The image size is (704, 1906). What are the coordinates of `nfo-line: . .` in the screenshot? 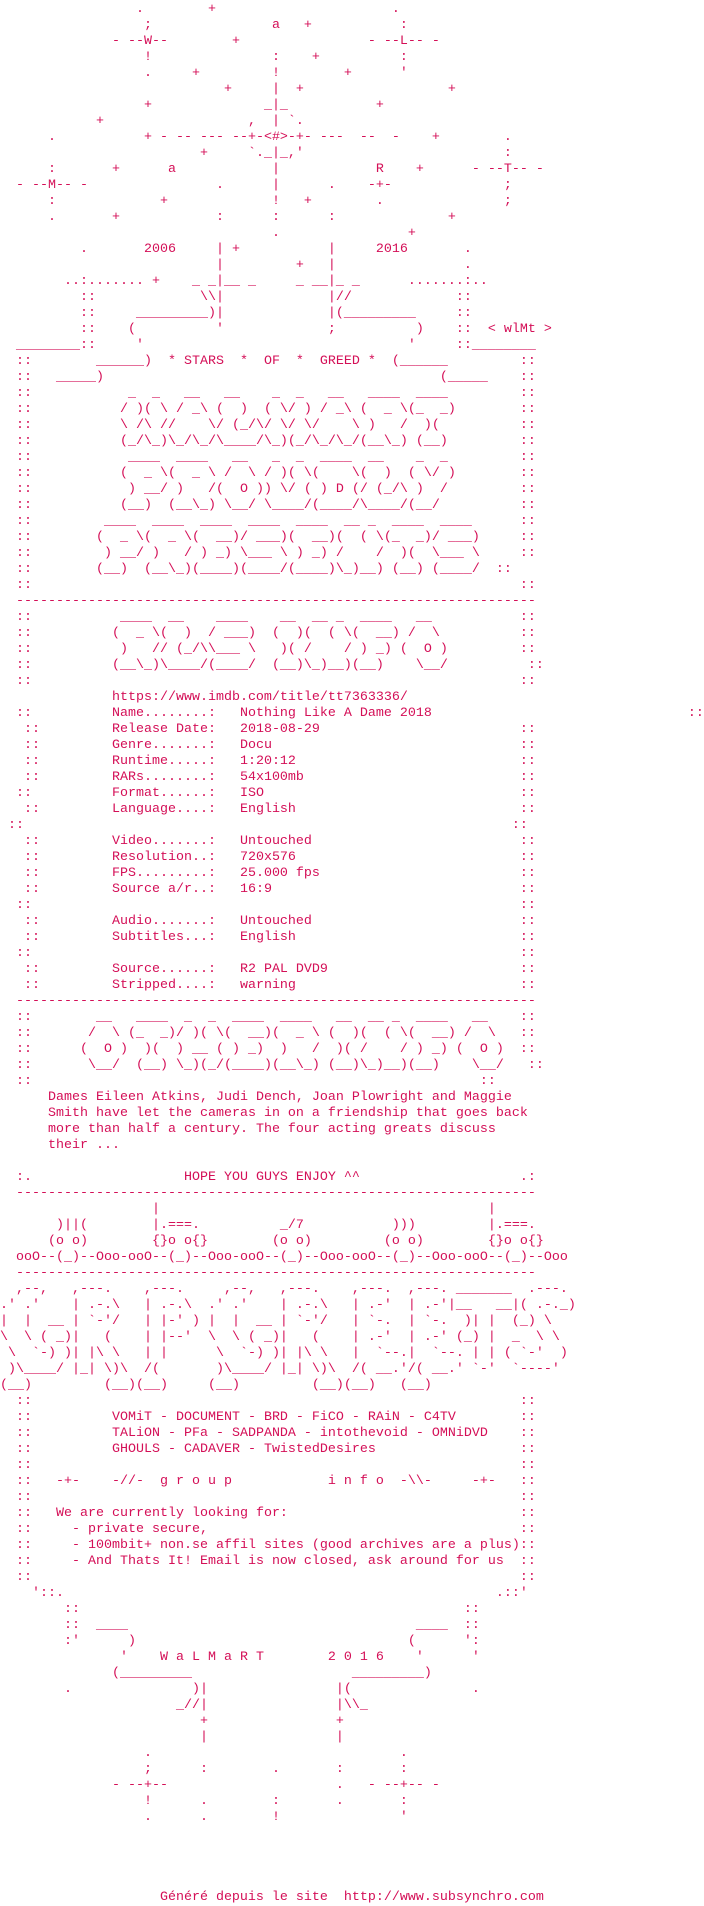 It's located at (204, 1753).